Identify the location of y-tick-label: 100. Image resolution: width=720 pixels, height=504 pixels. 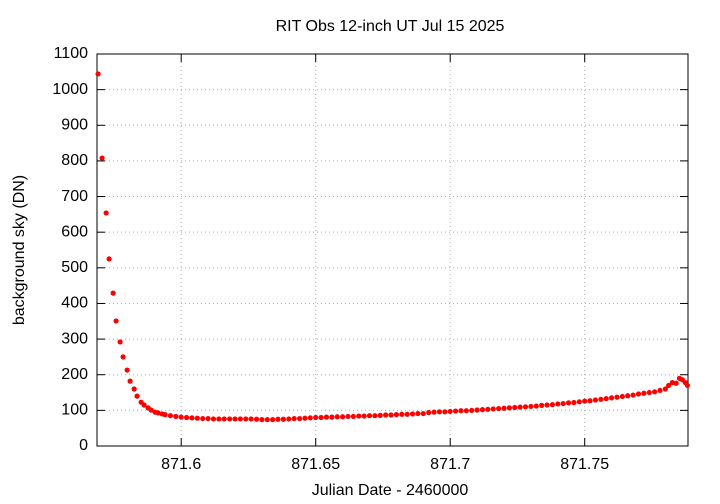
(74, 410).